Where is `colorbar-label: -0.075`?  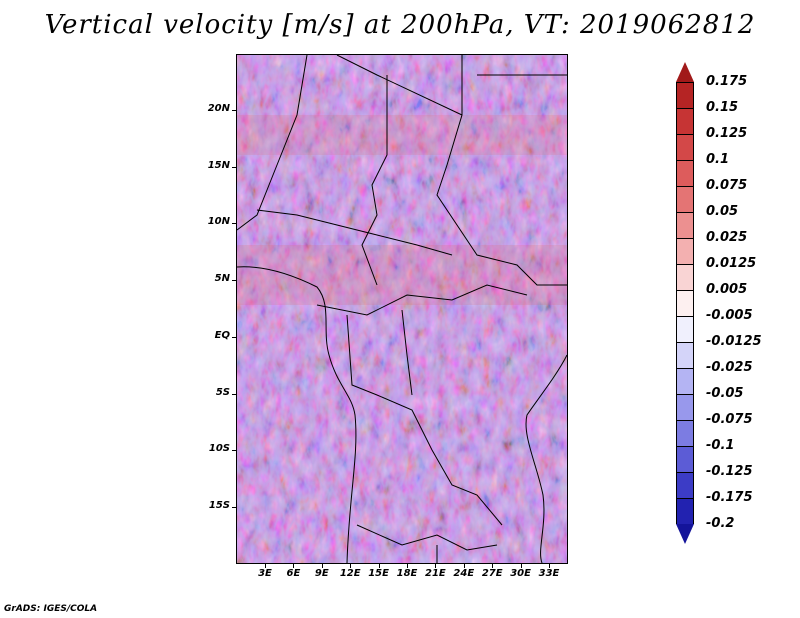 colorbar-label: -0.075 is located at coordinates (729, 419).